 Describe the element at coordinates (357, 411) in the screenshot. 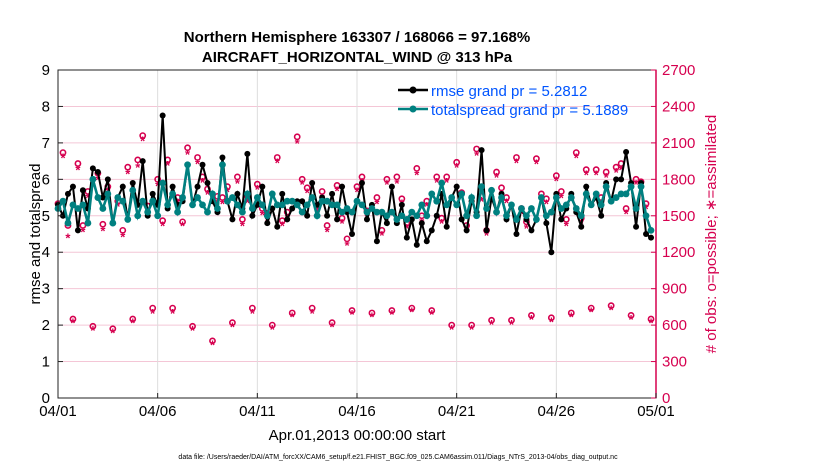

I see `x-tick-label: 04/16` at that location.